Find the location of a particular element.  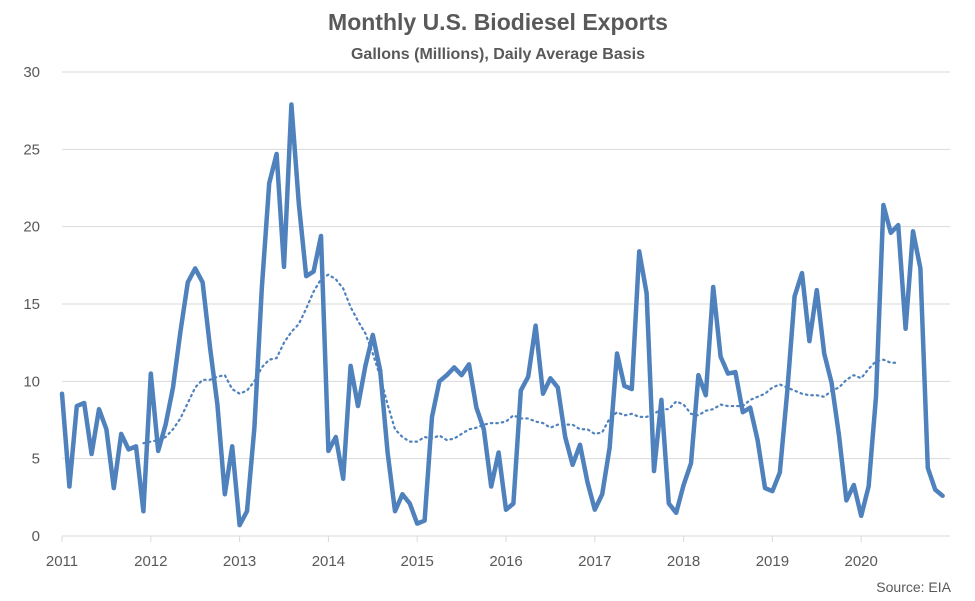

x-tick-label: 2011 is located at coordinates (62, 561).